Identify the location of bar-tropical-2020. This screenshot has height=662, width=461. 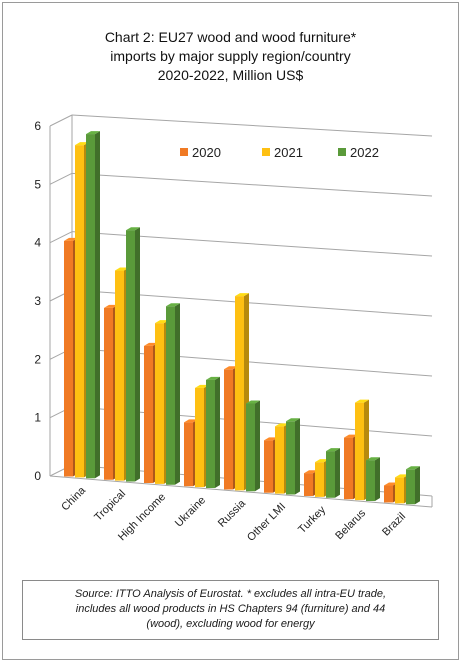
(108, 393).